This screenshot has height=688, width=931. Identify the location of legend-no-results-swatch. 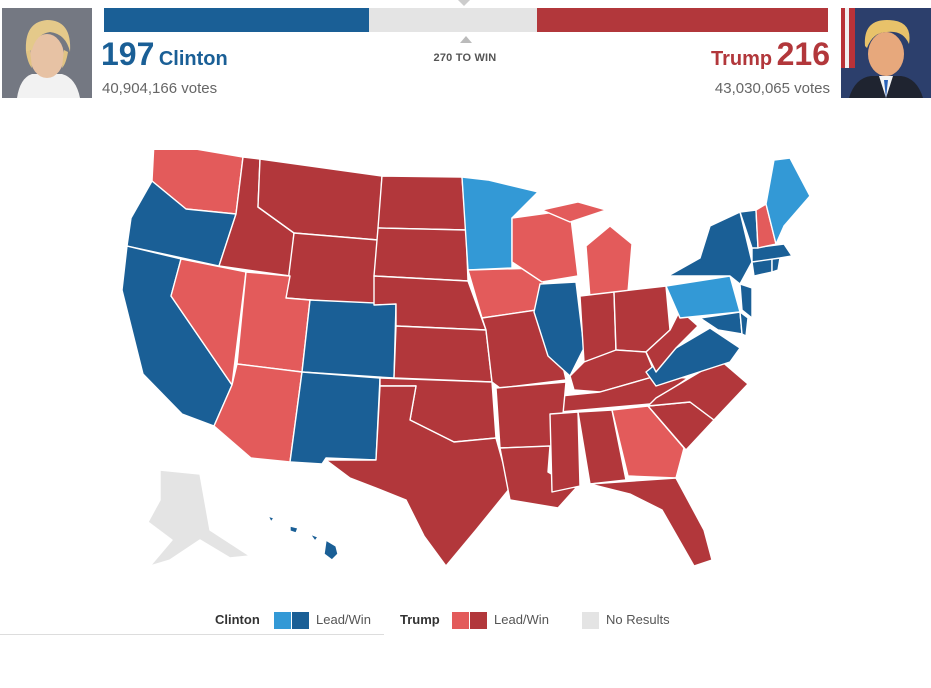
(590, 620).